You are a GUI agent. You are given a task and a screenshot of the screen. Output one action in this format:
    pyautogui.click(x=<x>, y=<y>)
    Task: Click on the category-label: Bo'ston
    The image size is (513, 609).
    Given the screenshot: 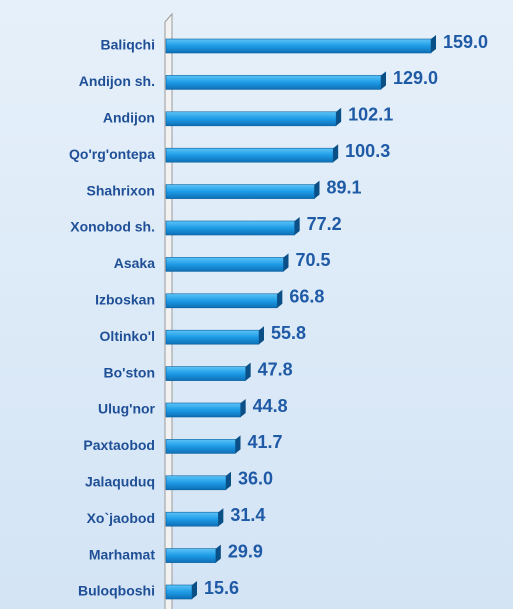 What is the action you would take?
    pyautogui.click(x=129, y=372)
    